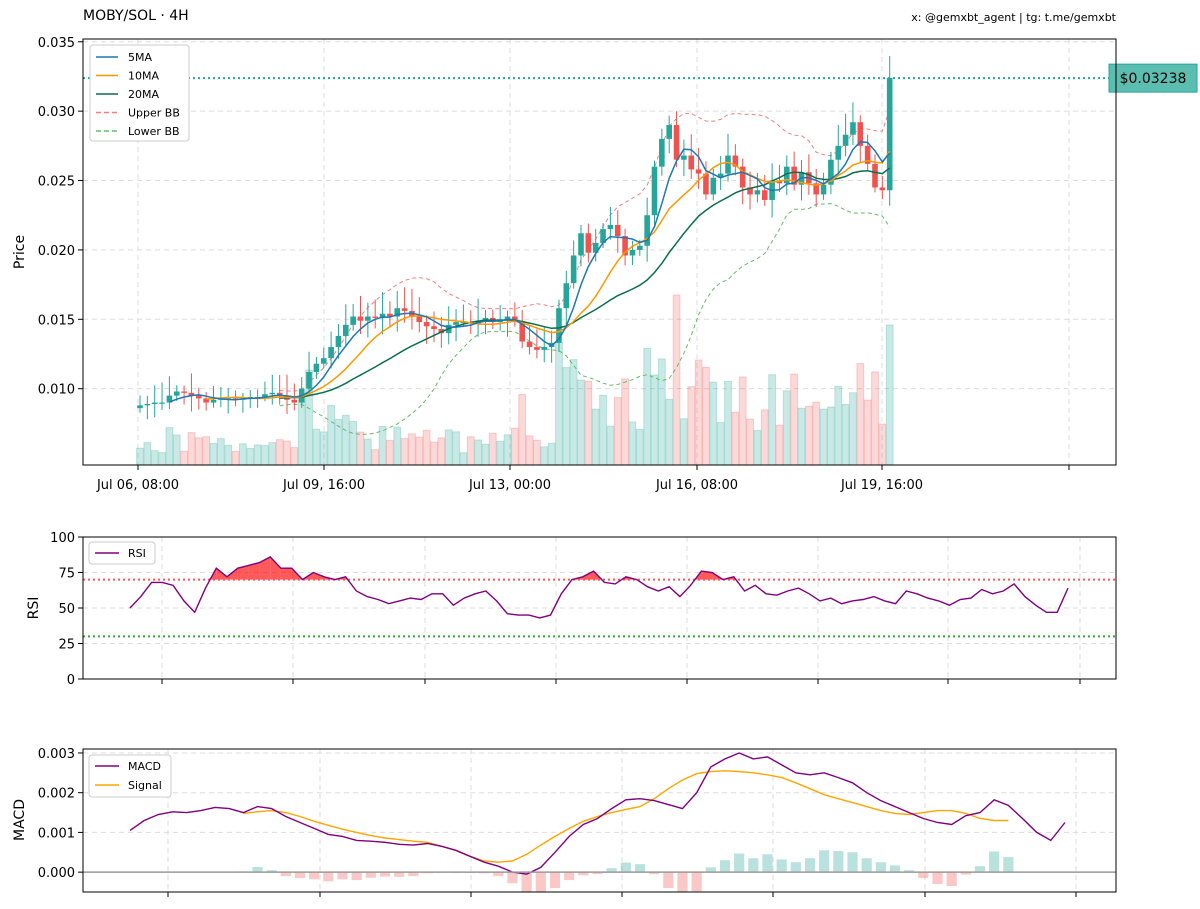 The width and height of the screenshot is (1200, 909). I want to click on macd-line, so click(597, 813).